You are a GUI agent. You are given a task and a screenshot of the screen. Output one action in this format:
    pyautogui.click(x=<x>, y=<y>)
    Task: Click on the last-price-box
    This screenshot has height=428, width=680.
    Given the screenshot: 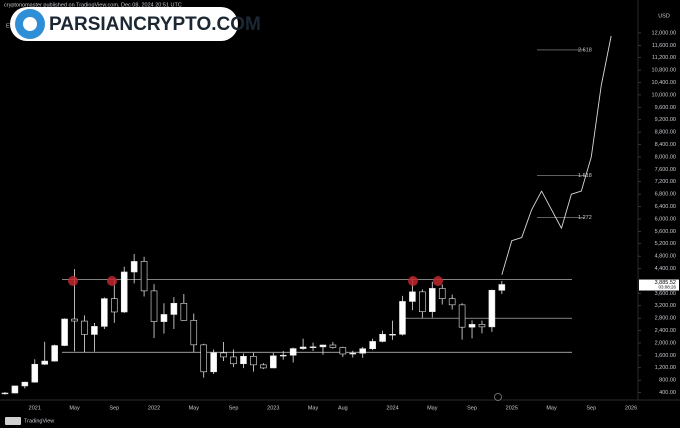 What is the action you would take?
    pyautogui.click(x=659, y=285)
    